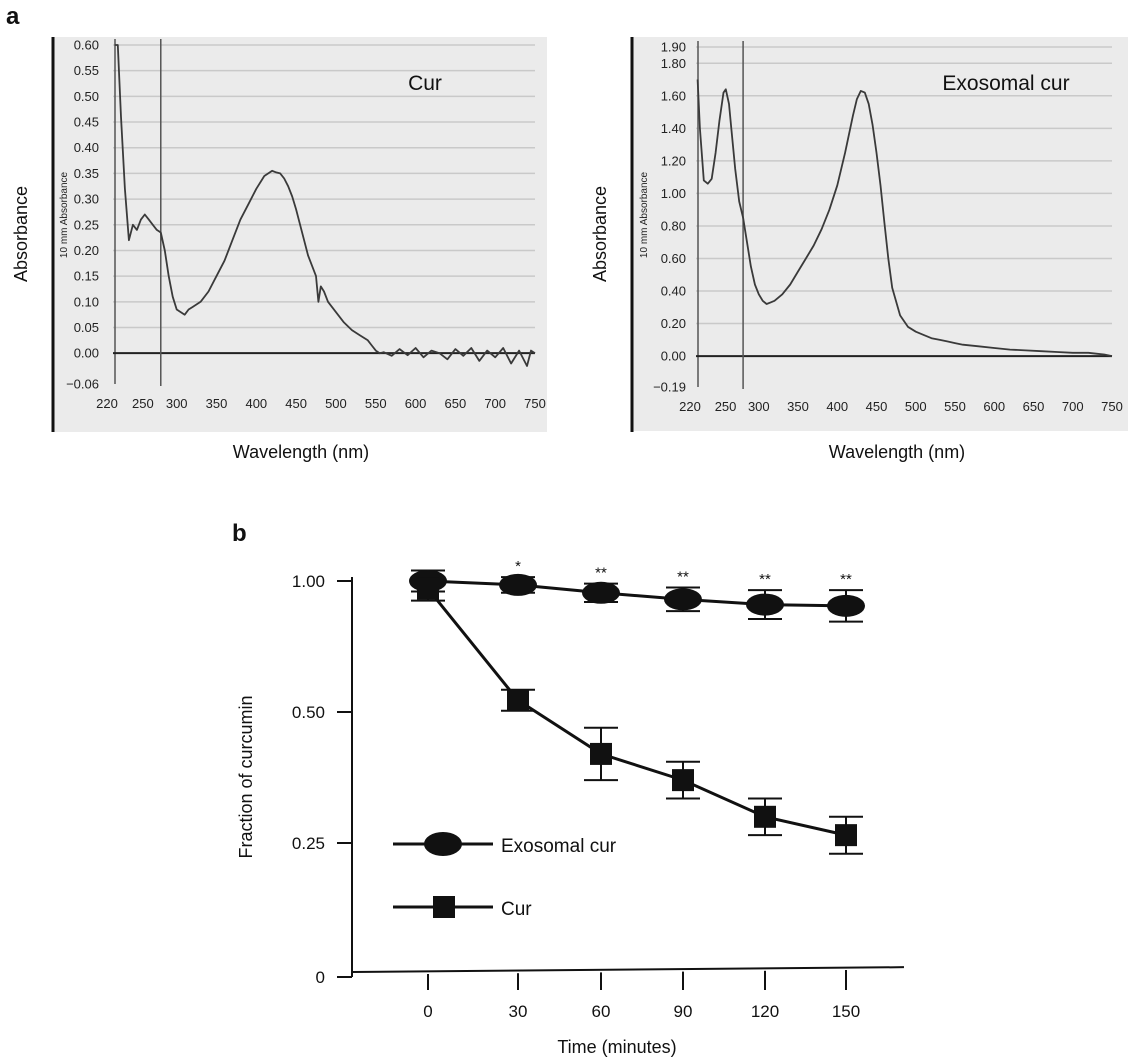 This screenshot has height=1063, width=1134. I want to click on chart-title: Exosomal cur, so click(1005, 83).